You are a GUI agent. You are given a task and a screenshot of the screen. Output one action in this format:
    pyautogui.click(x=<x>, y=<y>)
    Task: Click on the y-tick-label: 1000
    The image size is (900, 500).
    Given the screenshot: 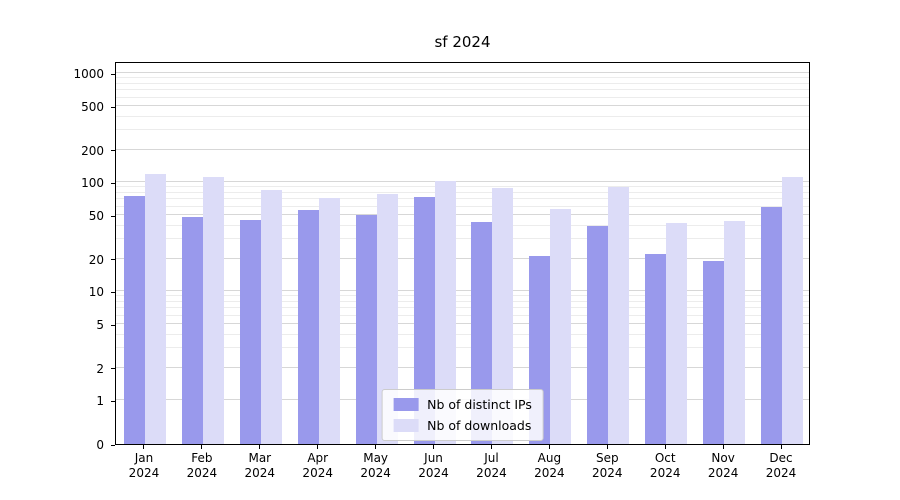 What is the action you would take?
    pyautogui.click(x=88, y=74)
    